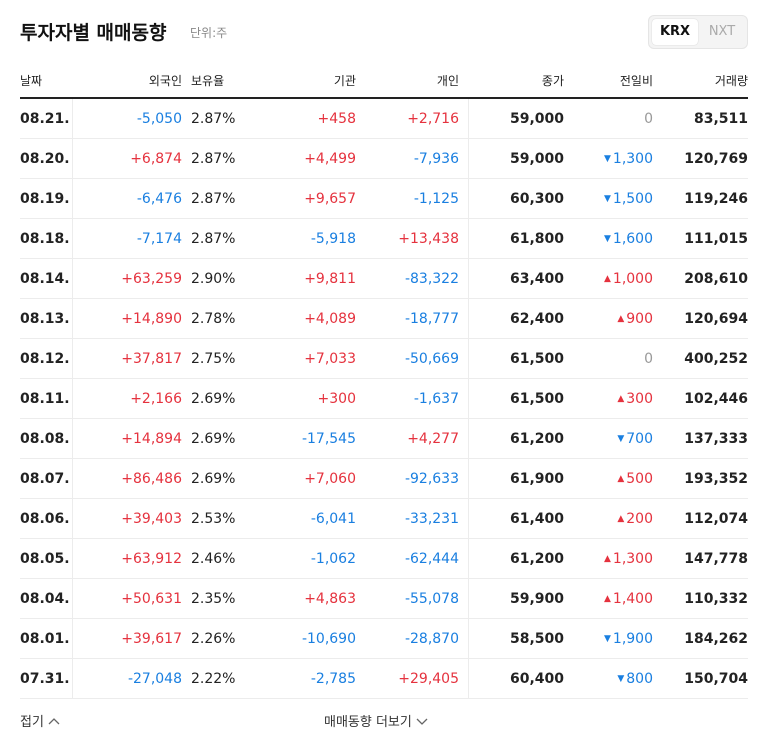 This screenshot has width=768, height=749. I want to click on table-cell: +2,166, so click(156, 399).